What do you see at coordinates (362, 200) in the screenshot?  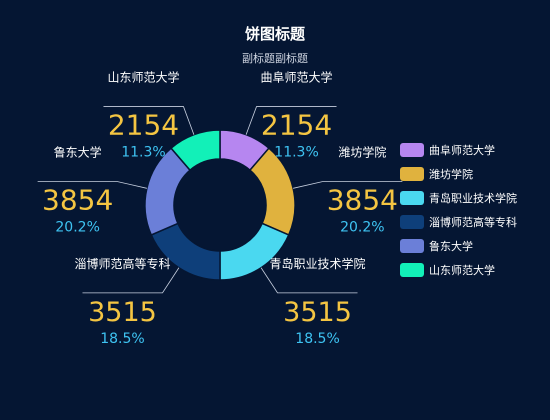 I see `slice-2-value-label: 3854` at bounding box center [362, 200].